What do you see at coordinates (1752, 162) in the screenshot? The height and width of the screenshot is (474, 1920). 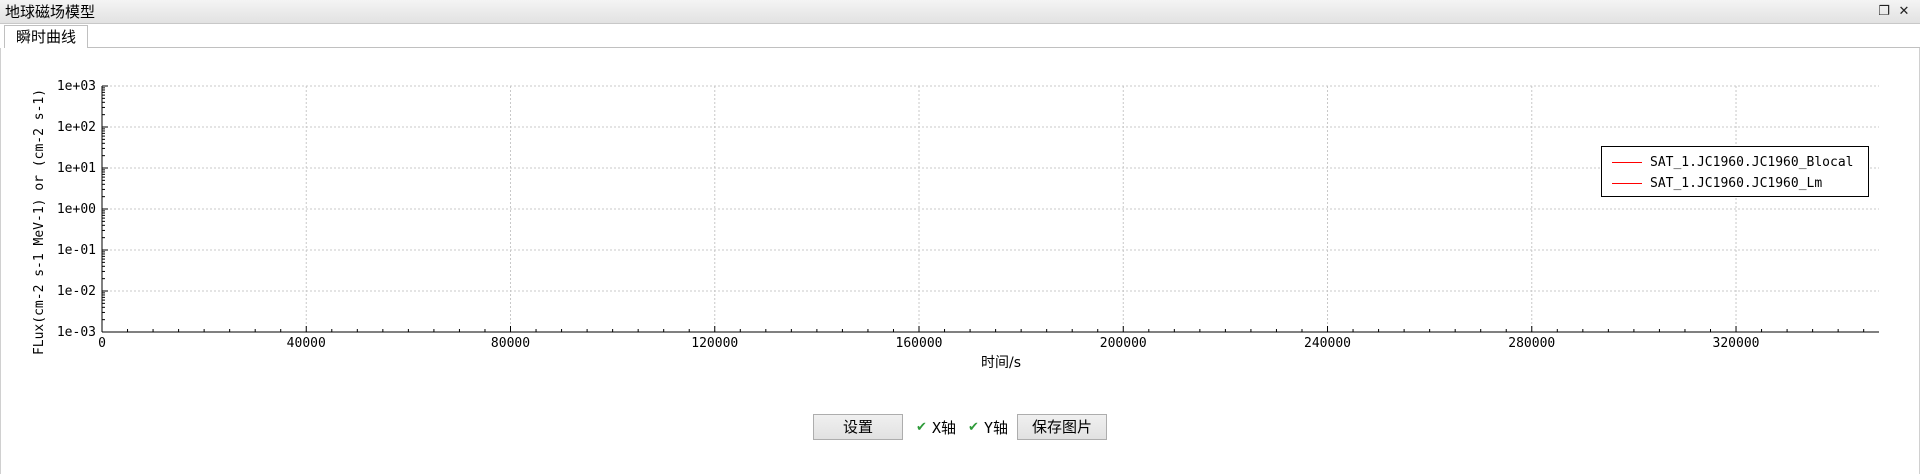 I see `legend-label: SAT_1.JC1960.JC1960_Blocal` at bounding box center [1752, 162].